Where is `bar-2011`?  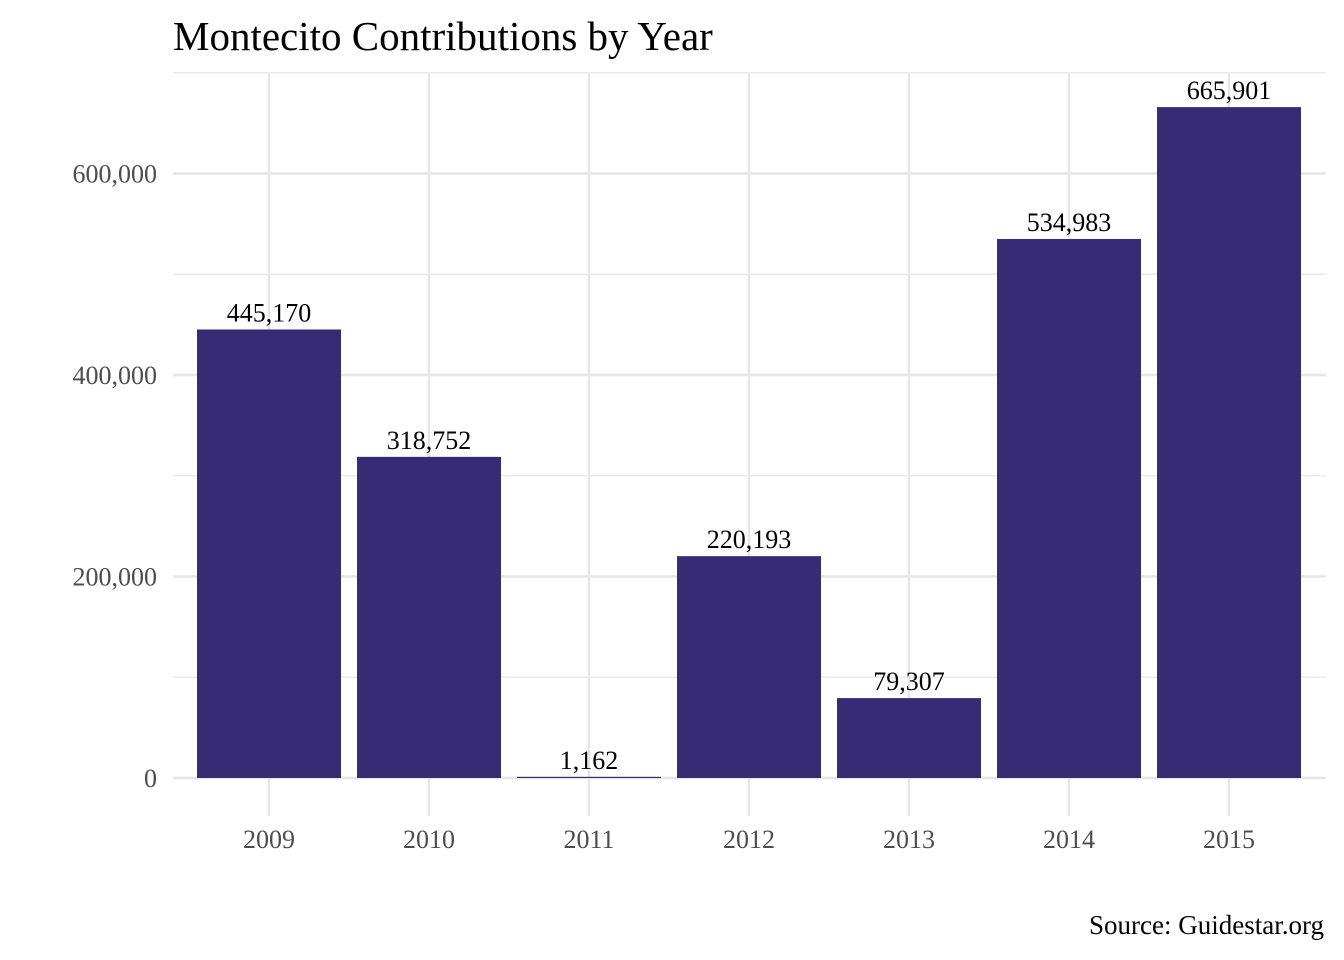 bar-2011 is located at coordinates (589, 777).